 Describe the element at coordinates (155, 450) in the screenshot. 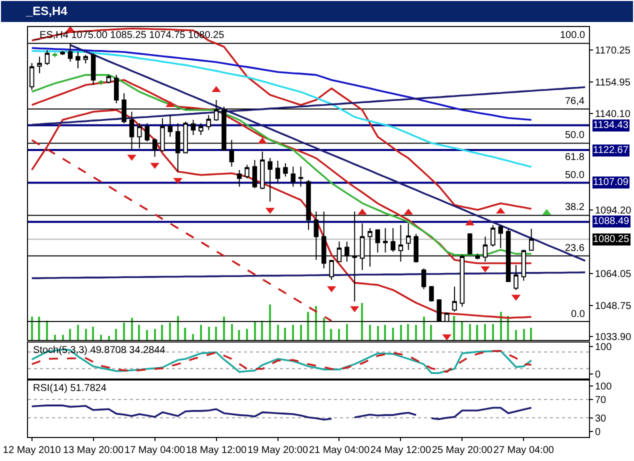

I see `x-tick-label: 17 May 04:00` at that location.